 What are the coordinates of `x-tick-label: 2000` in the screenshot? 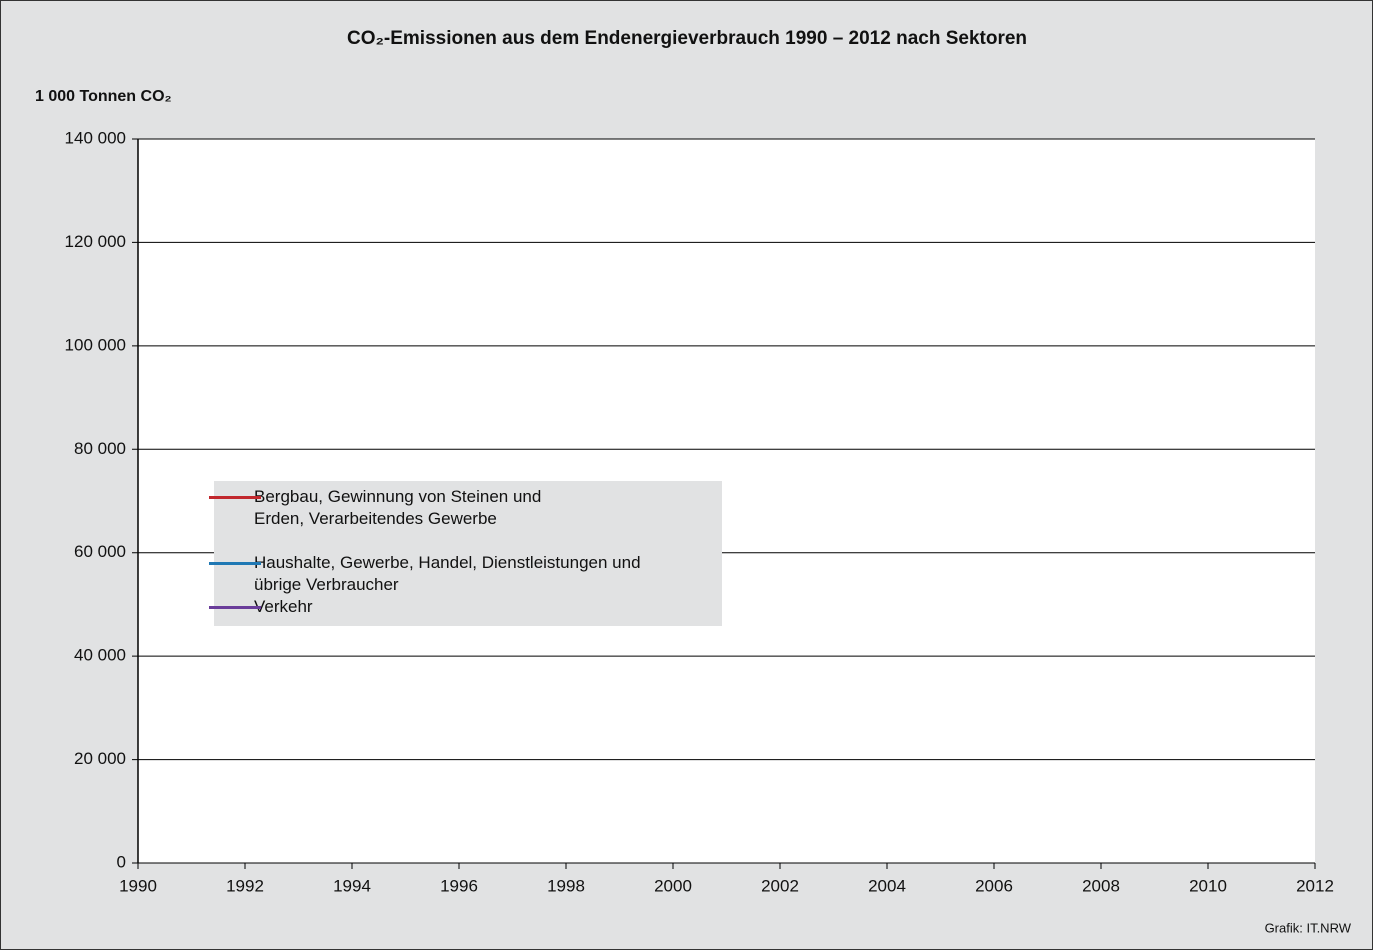 It's located at (673, 885).